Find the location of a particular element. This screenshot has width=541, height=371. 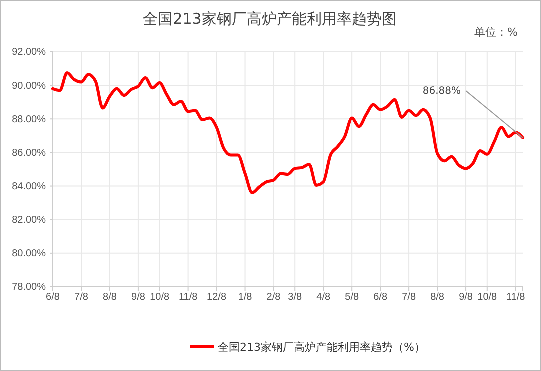

legend-label: 全国213家钢厂高炉产能利用率趋势（%） is located at coordinates (322, 347).